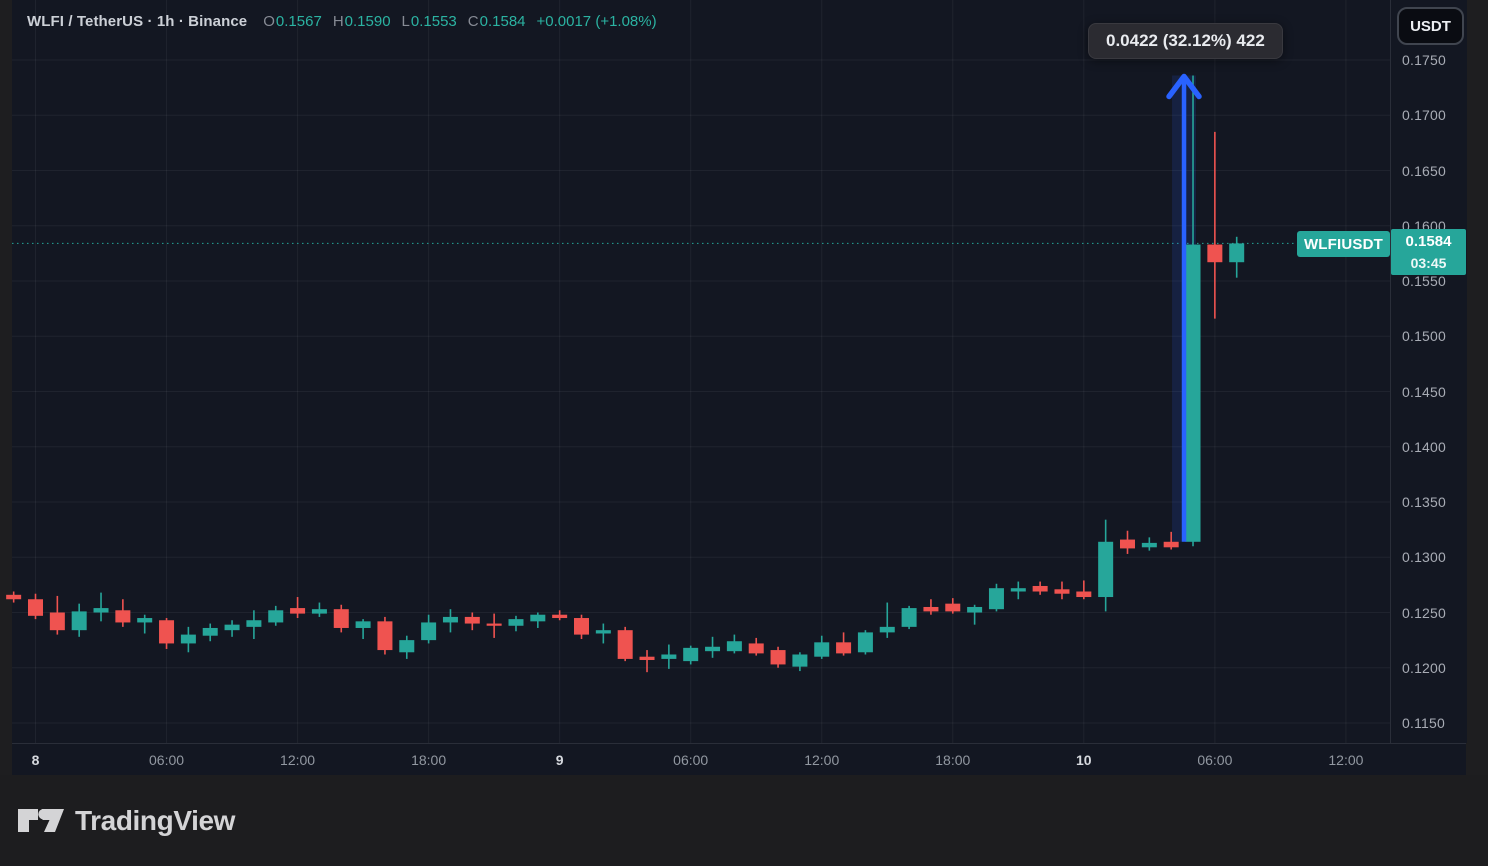 Image resolution: width=1488 pixels, height=866 pixels. Describe the element at coordinates (405, 21) in the screenshot. I see `low-label: L` at that location.